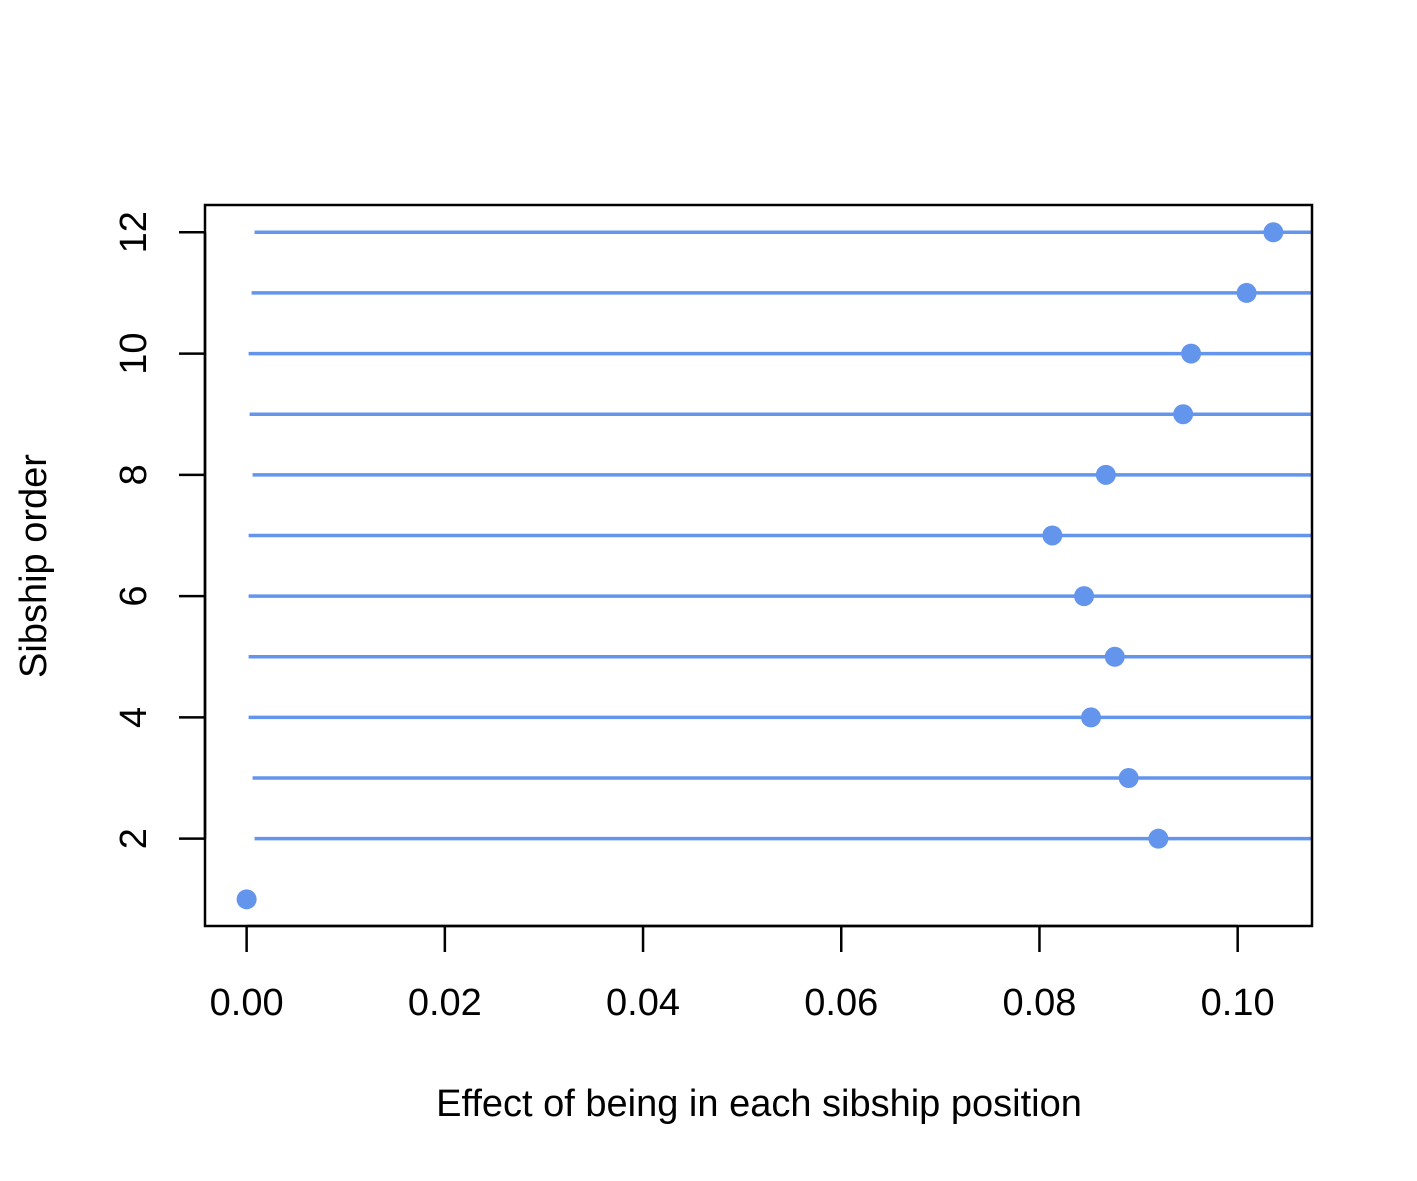 Image resolution: width=1417 pixels, height=1181 pixels. I want to click on x-tick-label: 0.10, so click(1238, 1003).